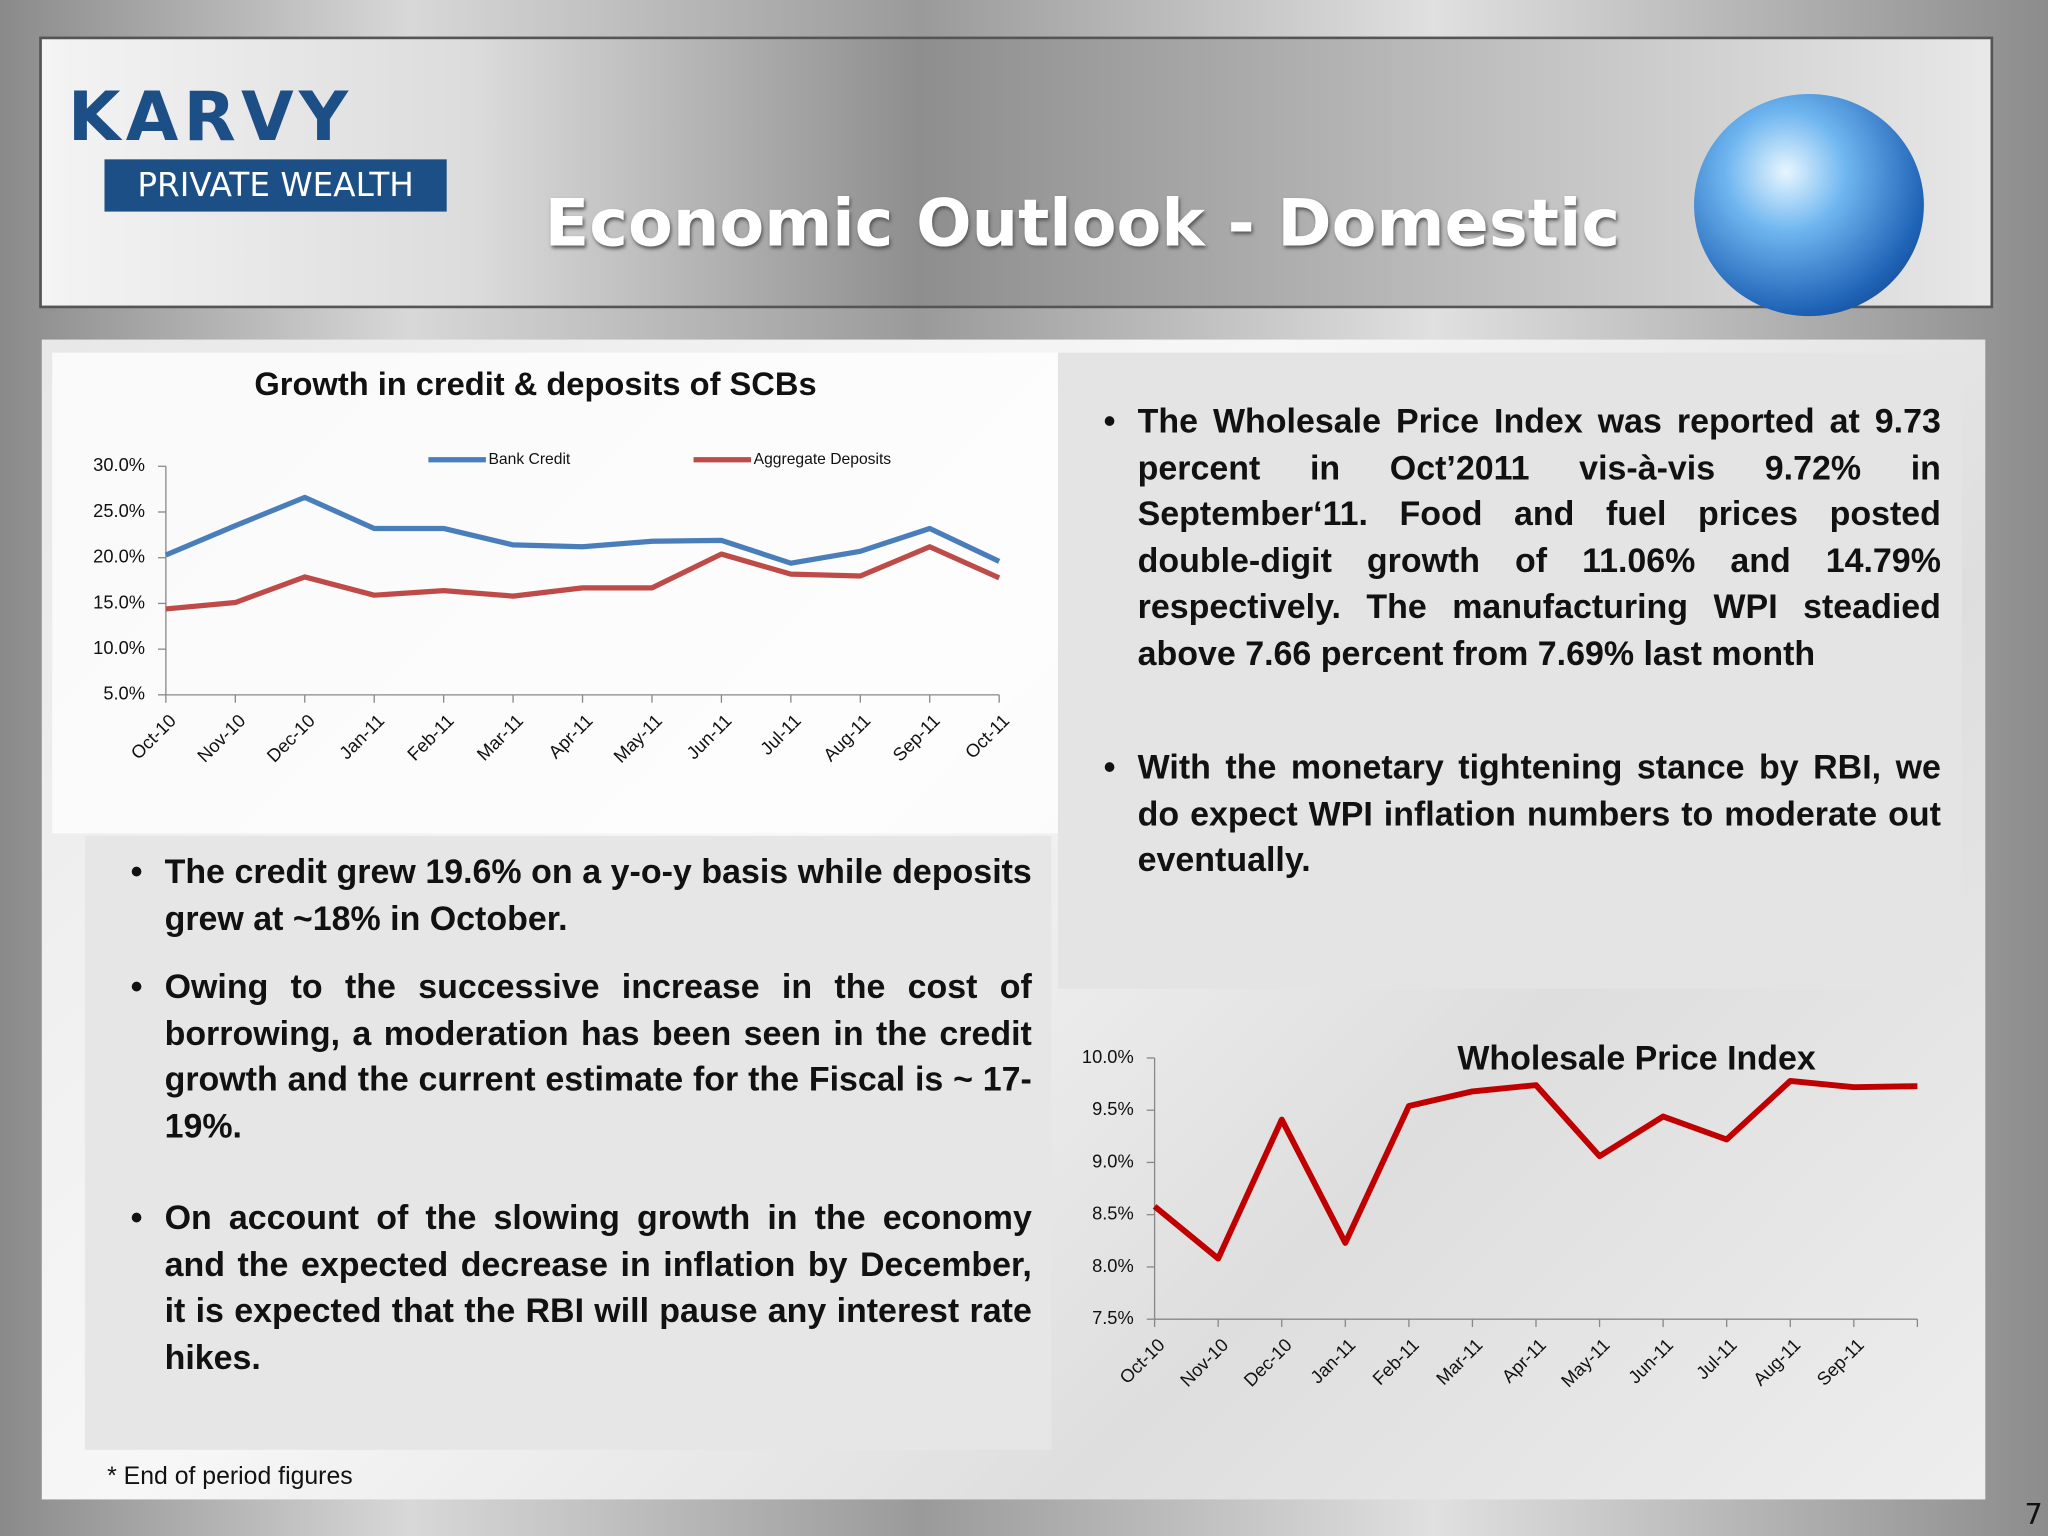 The image size is (2048, 1536). I want to click on globe, so click(1809, 205).